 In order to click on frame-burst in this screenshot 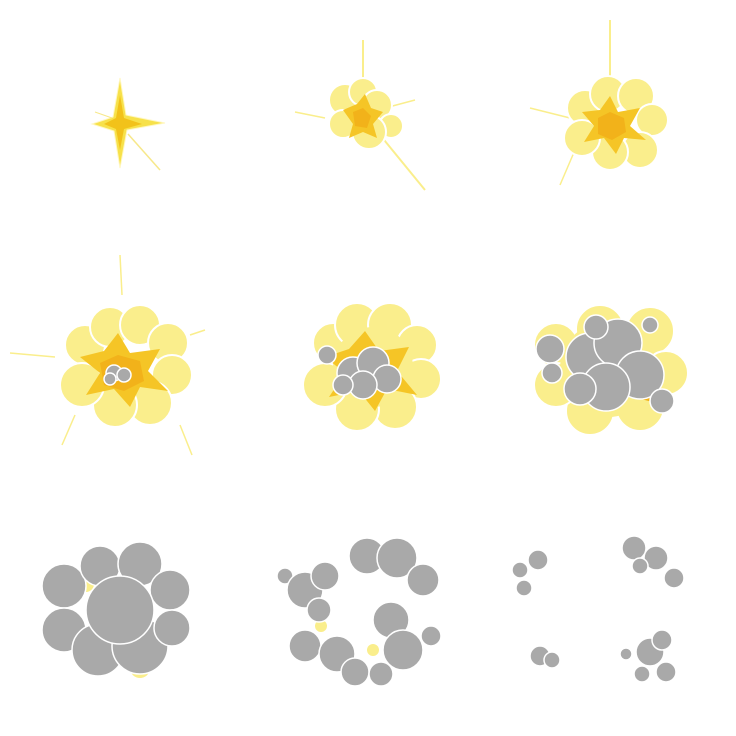, I will do `click(612, 122)`.